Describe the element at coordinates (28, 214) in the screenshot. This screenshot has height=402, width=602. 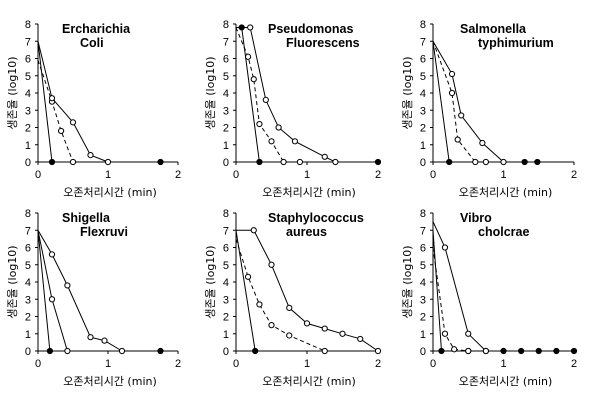
I see `y-tick-label: 8` at that location.